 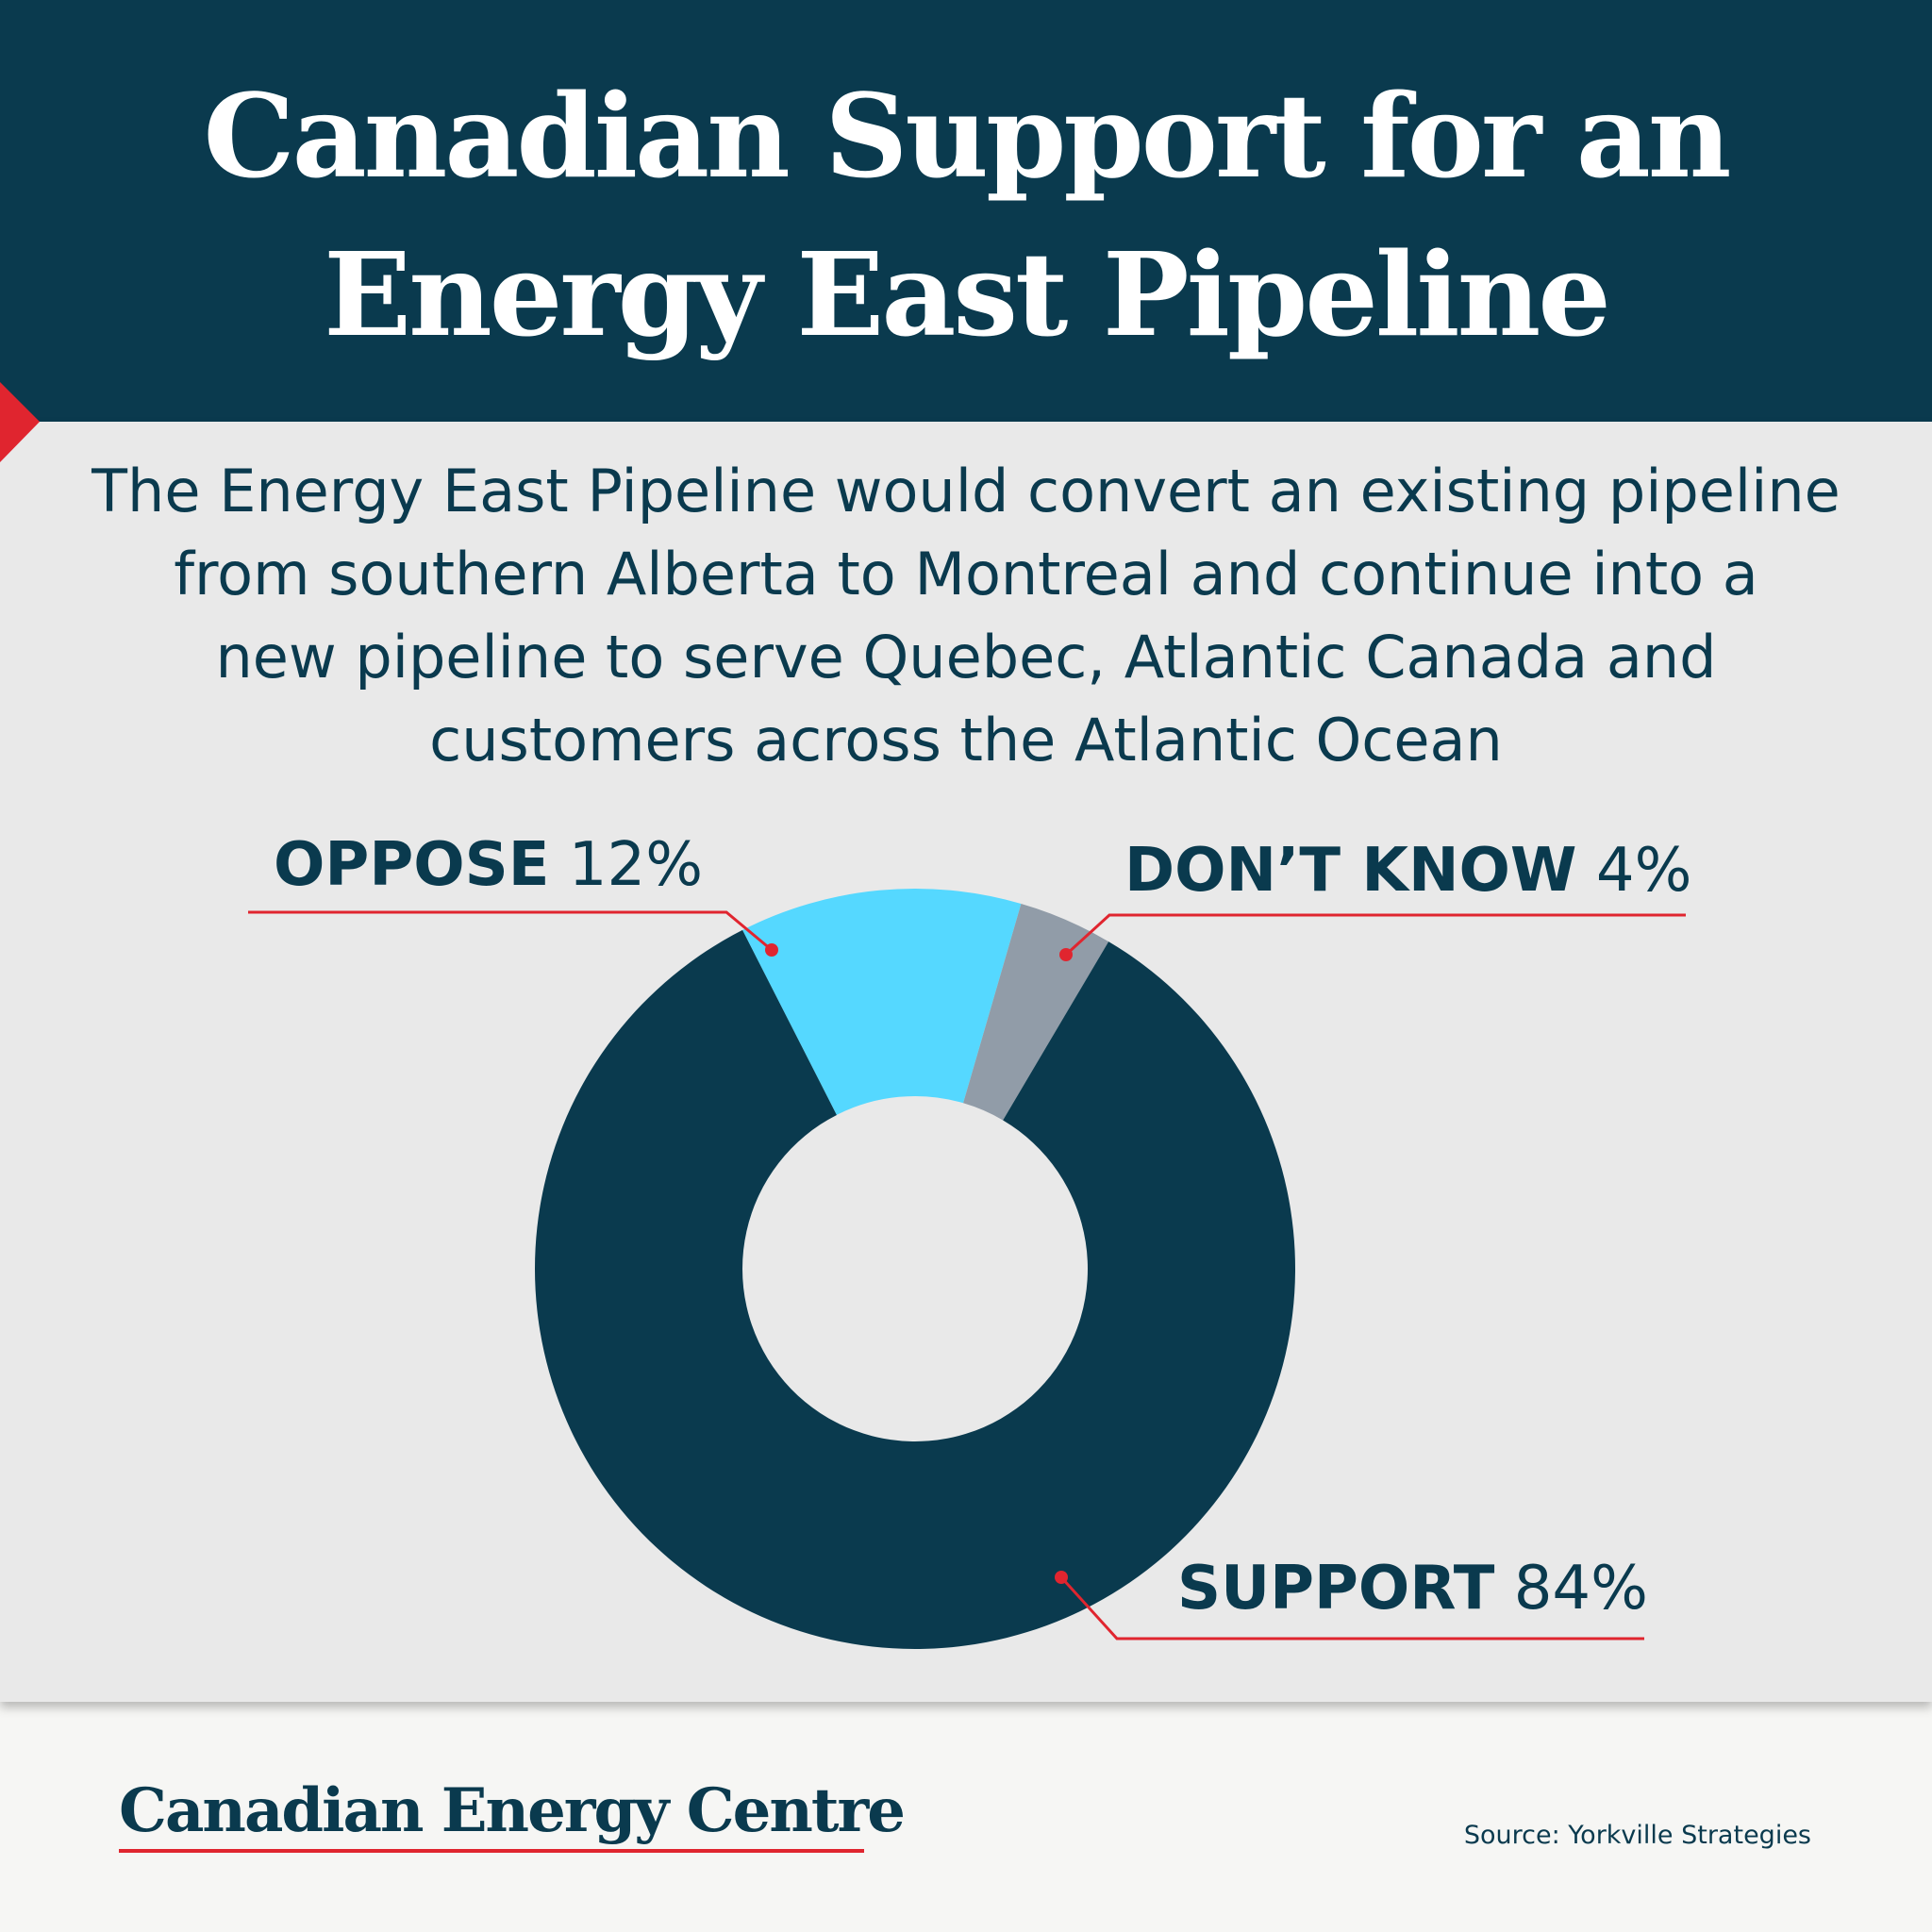 I want to click on label-dont-know: DON’T KNOW 4%, so click(x=1407, y=871).